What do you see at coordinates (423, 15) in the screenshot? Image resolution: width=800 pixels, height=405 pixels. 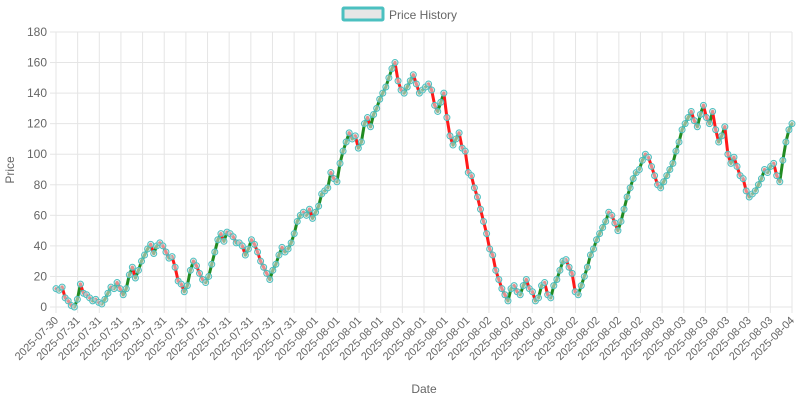 I see `legend-label: Price History` at bounding box center [423, 15].